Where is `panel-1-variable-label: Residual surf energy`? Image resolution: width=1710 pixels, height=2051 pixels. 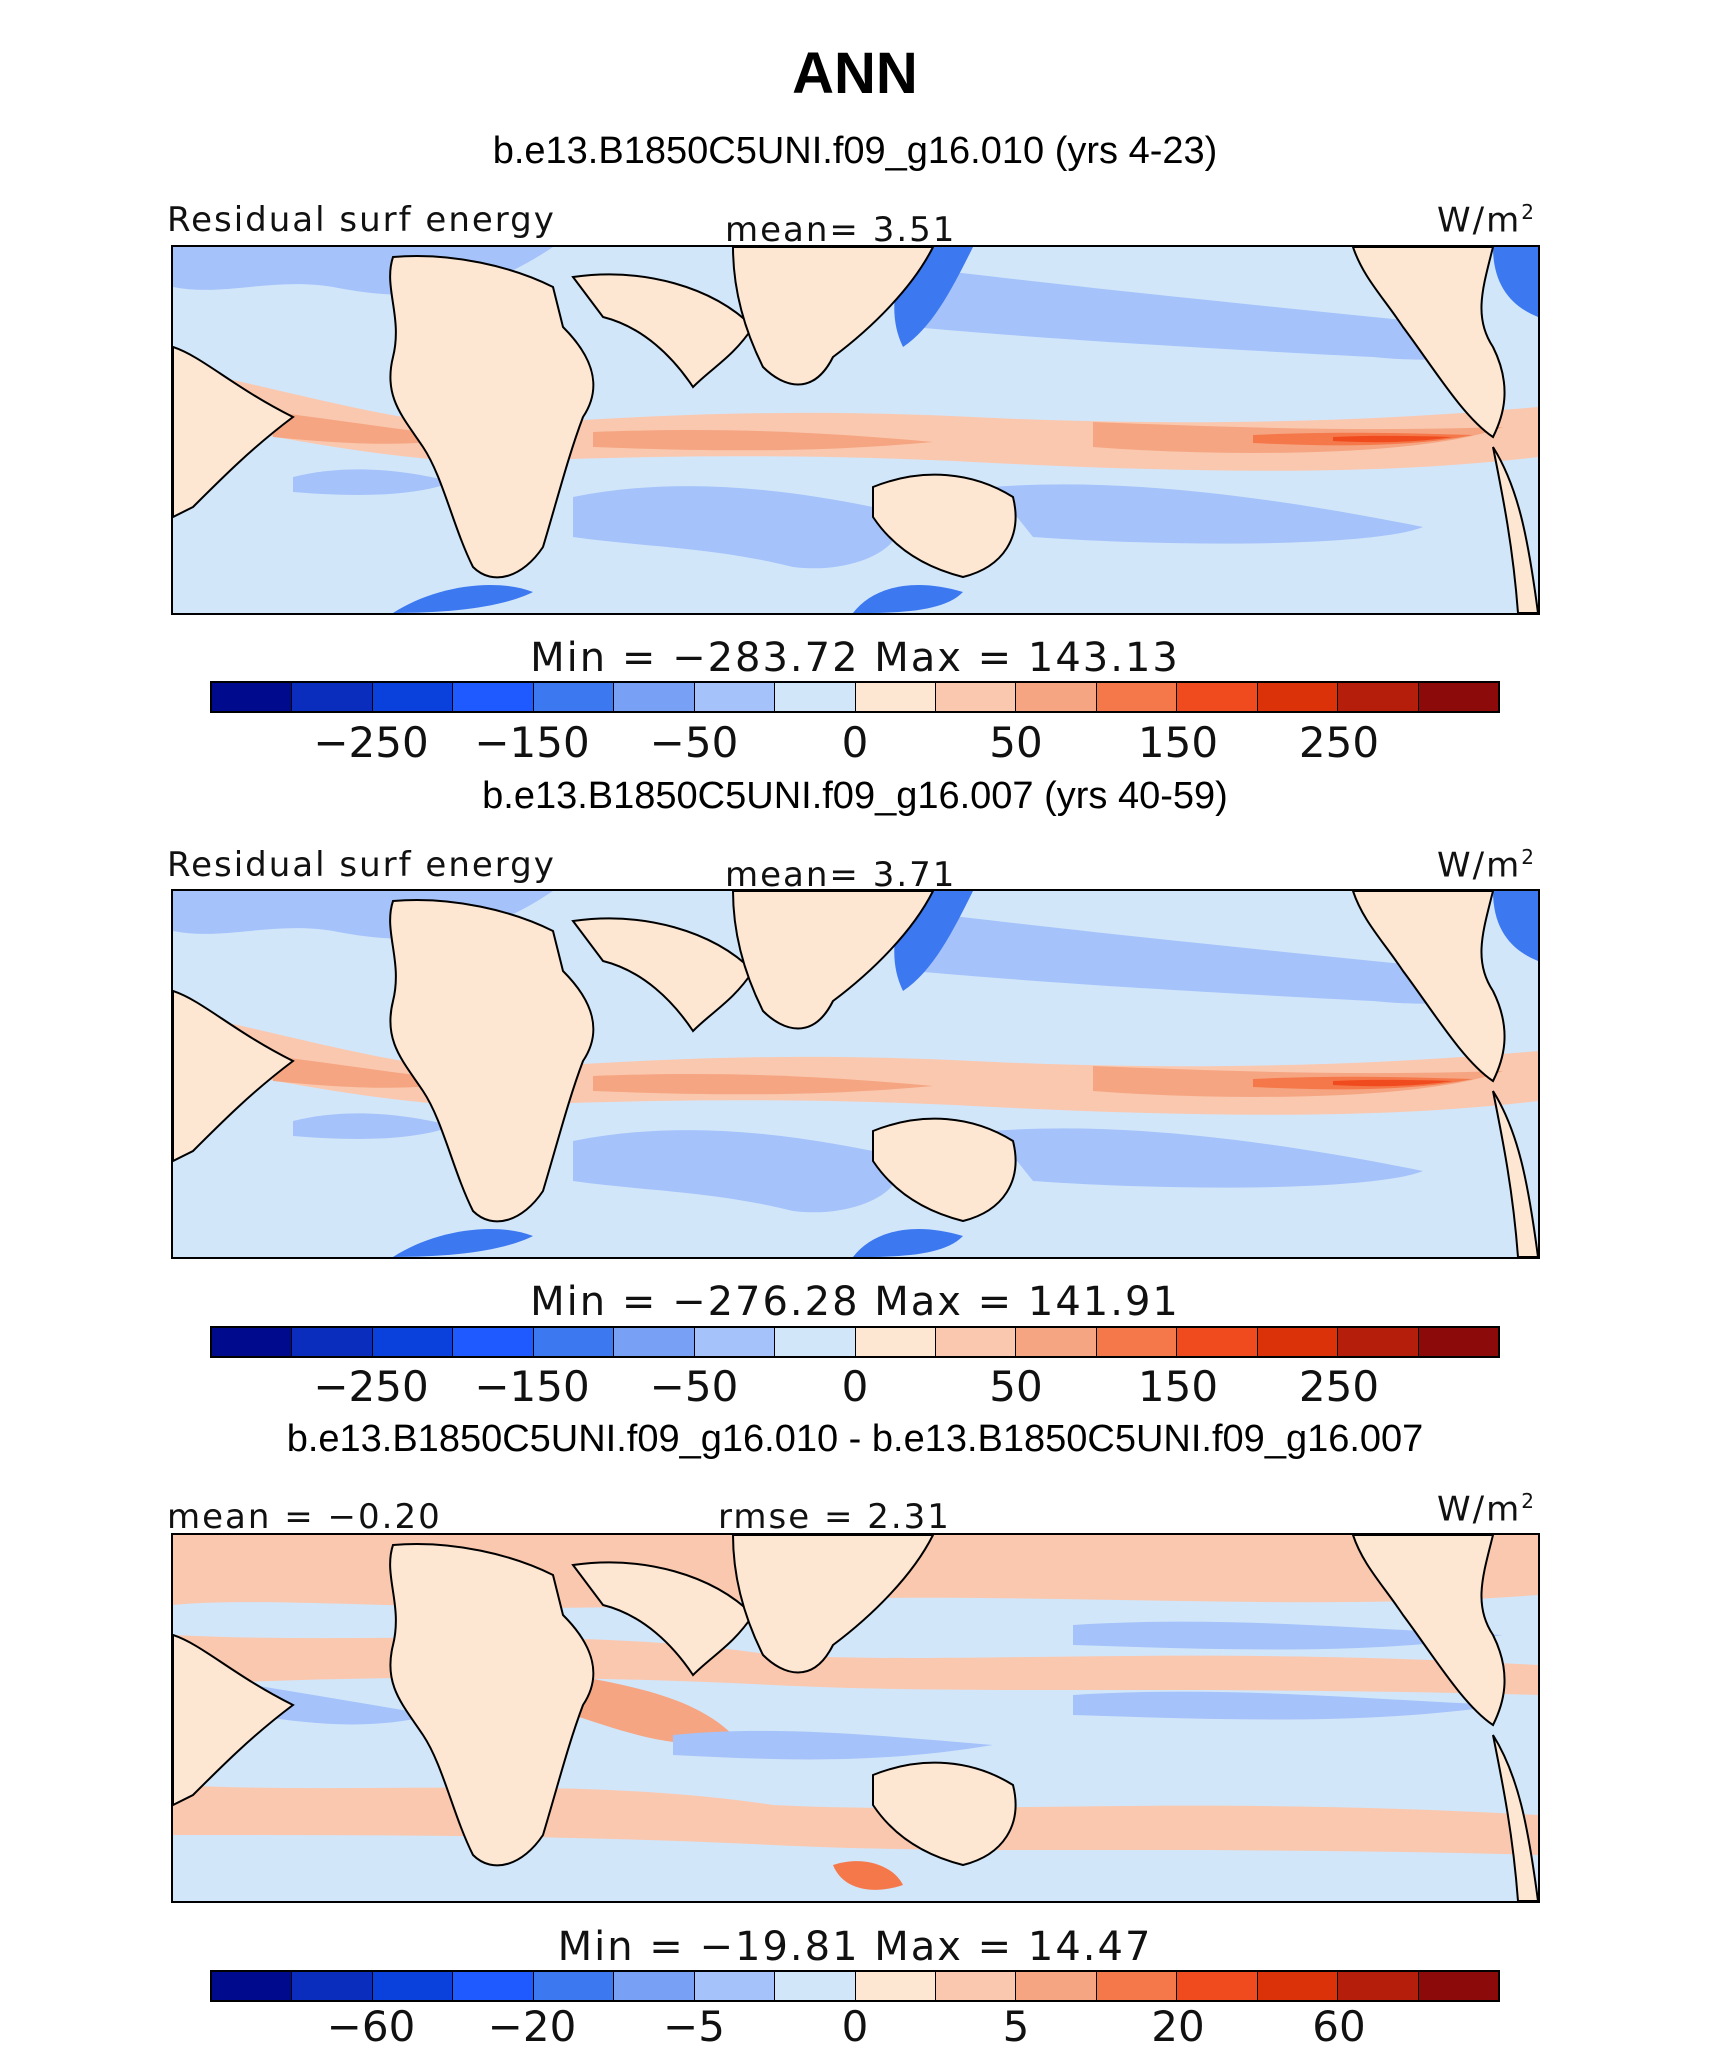
panel-1-variable-label: Residual surf energy is located at coordinates (361, 220).